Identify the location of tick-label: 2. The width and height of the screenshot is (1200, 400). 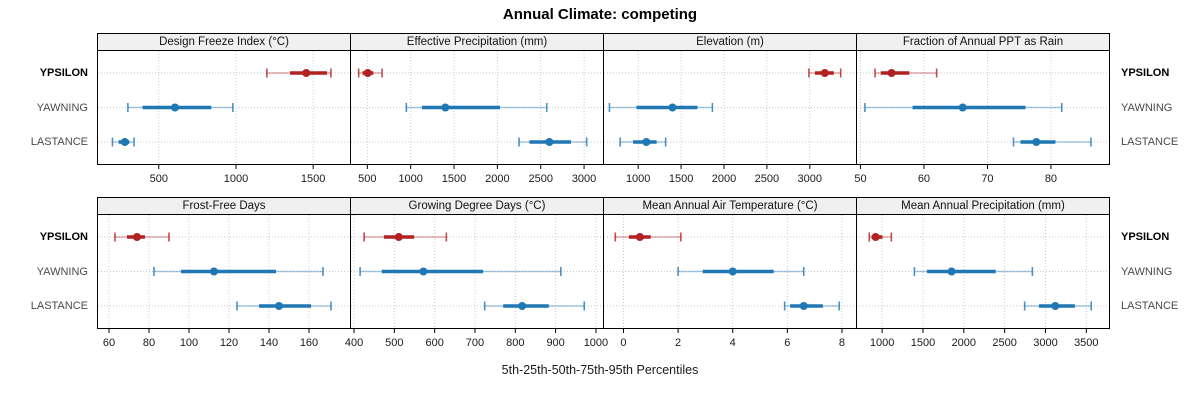
(678, 343).